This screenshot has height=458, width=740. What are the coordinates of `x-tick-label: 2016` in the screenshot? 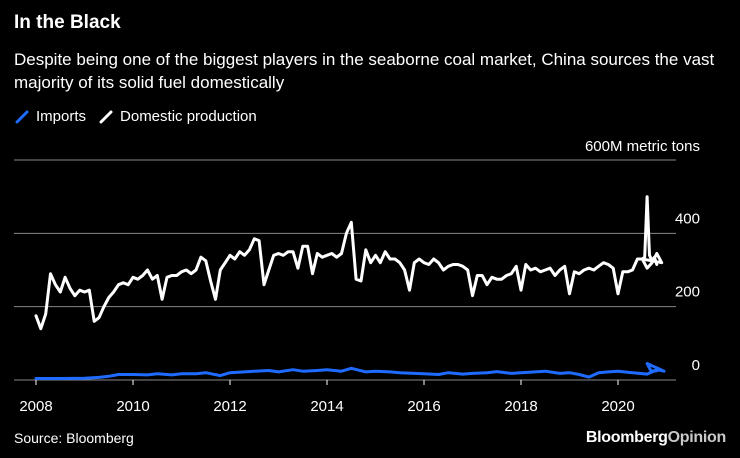 It's located at (423, 406).